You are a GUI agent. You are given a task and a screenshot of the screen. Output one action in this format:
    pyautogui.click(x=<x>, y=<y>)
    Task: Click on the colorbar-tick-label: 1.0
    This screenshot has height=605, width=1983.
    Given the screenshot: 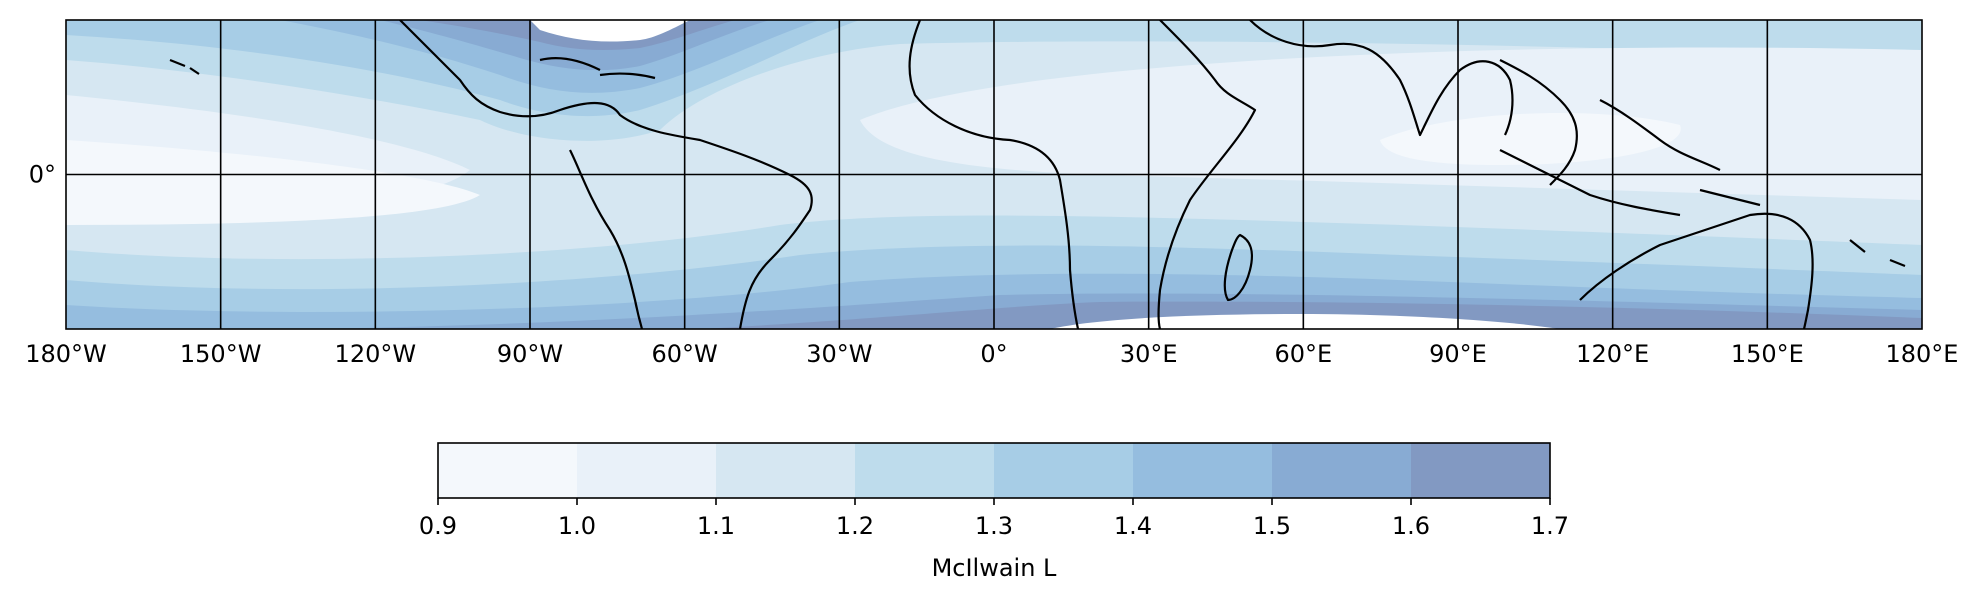 What is the action you would take?
    pyautogui.click(x=577, y=526)
    